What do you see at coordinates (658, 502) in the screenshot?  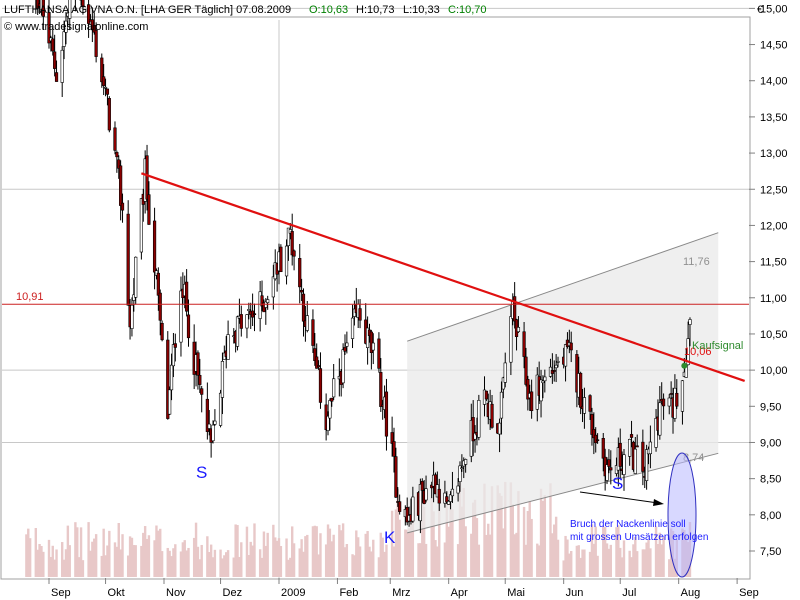 I see `annotation-arrow-head` at bounding box center [658, 502].